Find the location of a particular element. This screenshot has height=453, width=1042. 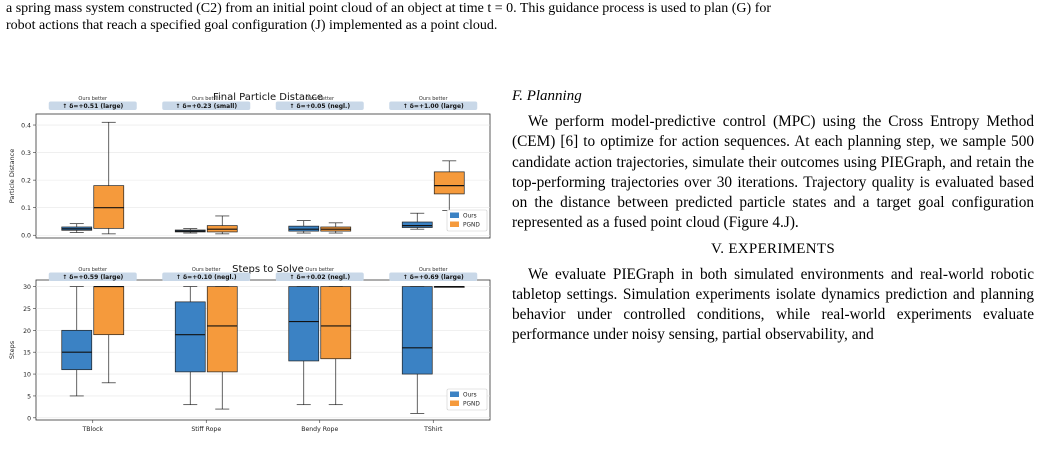

y-axis-label: Steps is located at coordinates (12, 349).